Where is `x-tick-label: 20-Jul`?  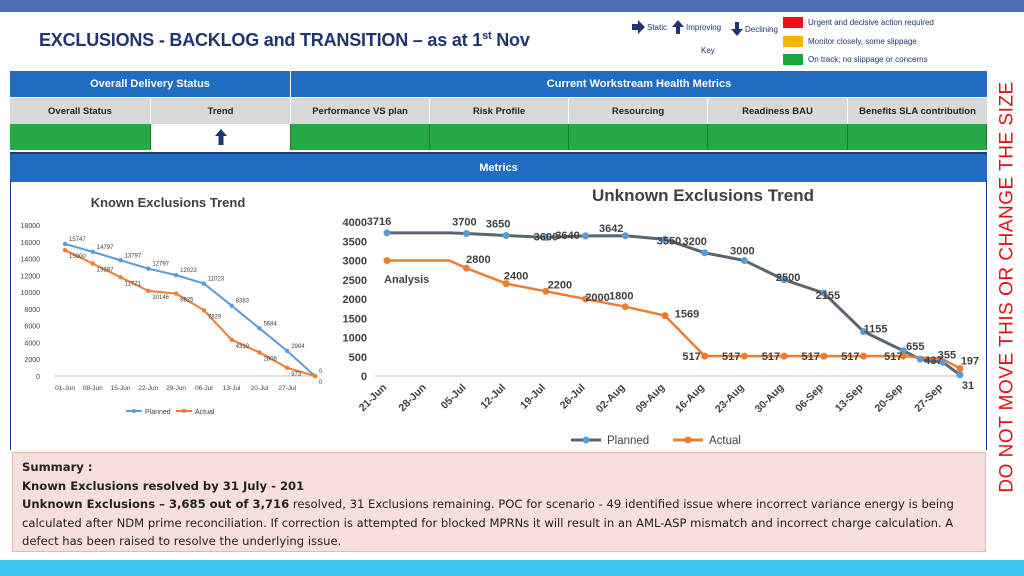
x-tick-label: 20-Jul is located at coordinates (260, 388).